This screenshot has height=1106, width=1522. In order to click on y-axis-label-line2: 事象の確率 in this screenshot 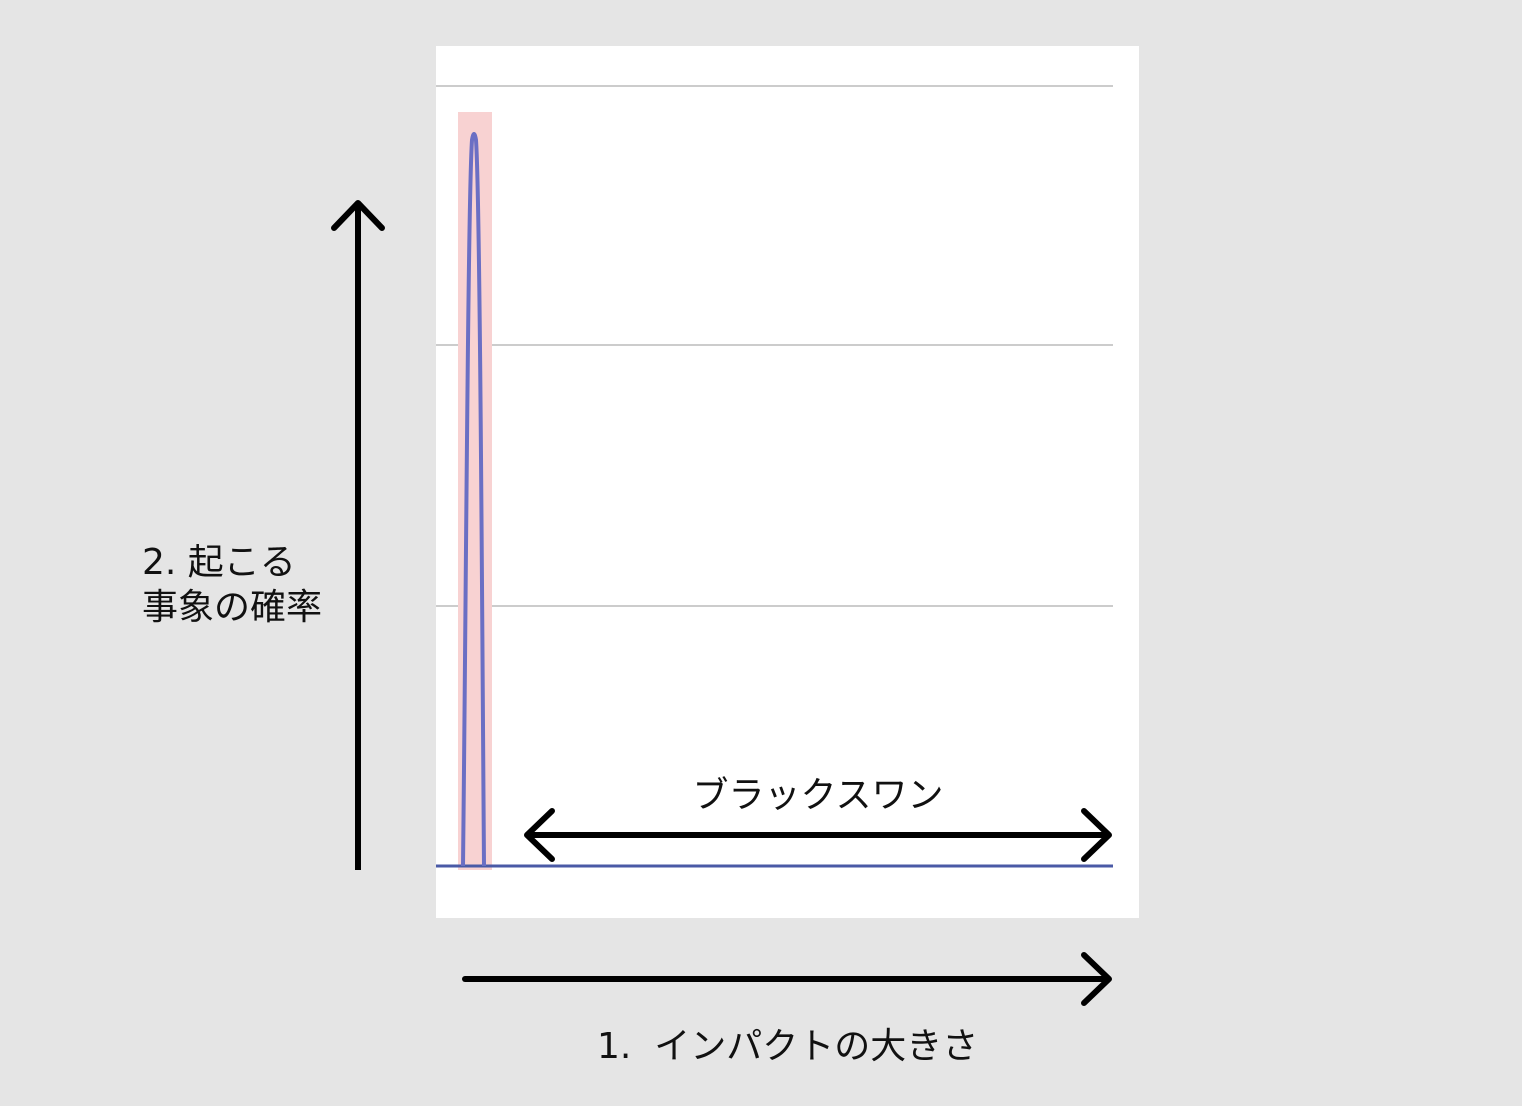, I will do `click(232, 607)`.